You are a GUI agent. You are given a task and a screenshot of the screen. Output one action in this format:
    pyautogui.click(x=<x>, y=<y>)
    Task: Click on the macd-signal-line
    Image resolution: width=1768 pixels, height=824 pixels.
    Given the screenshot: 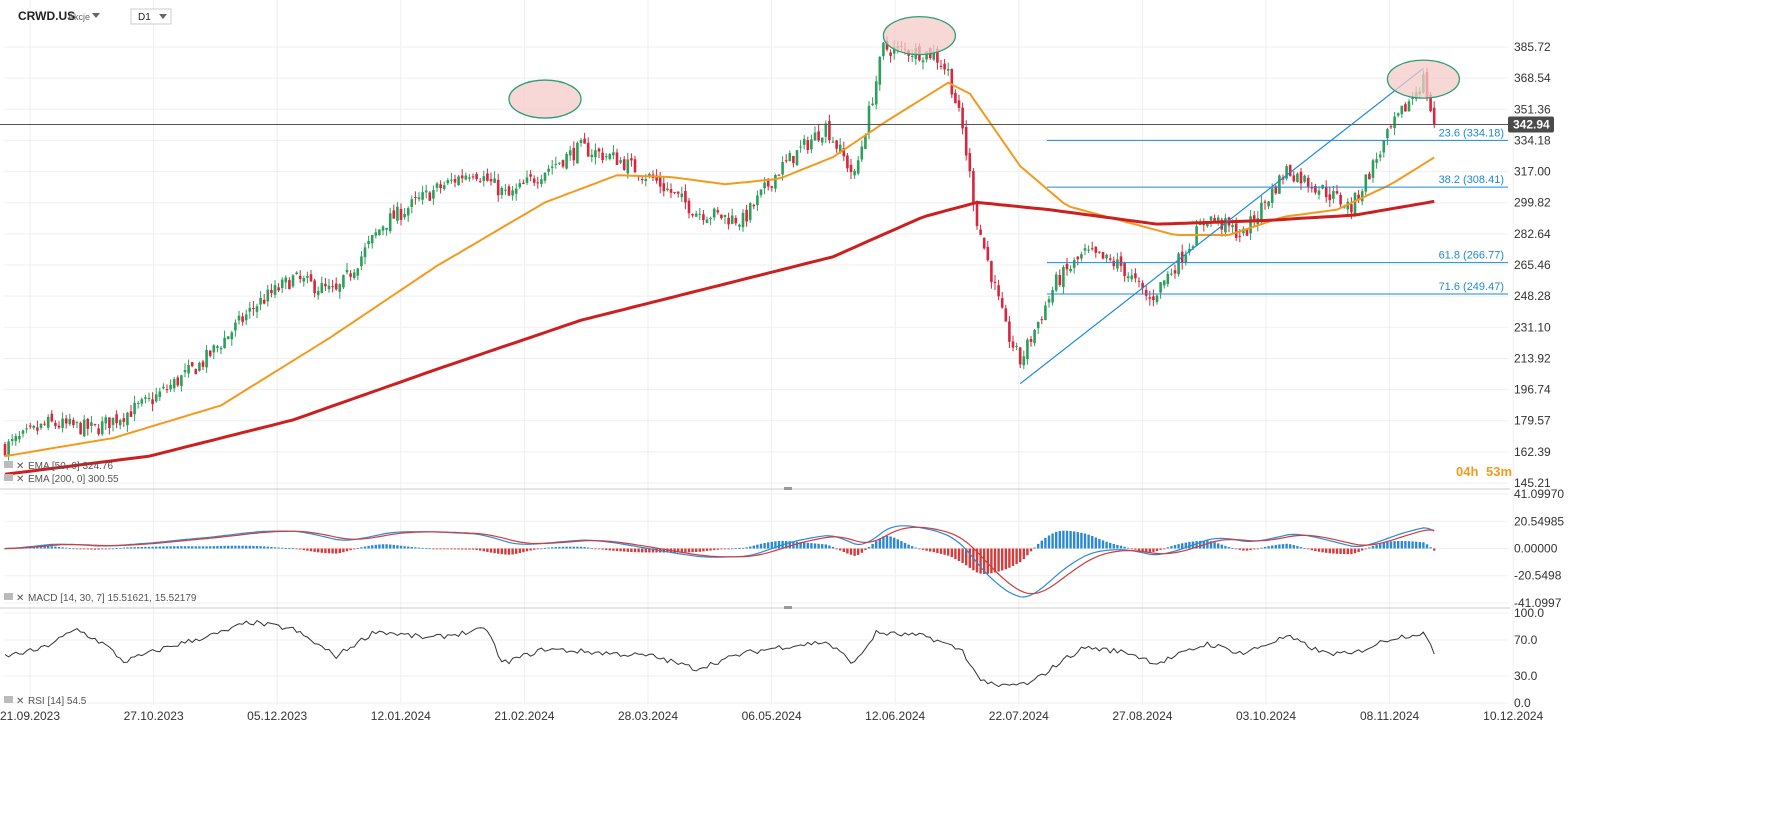 What is the action you would take?
    pyautogui.click(x=720, y=560)
    